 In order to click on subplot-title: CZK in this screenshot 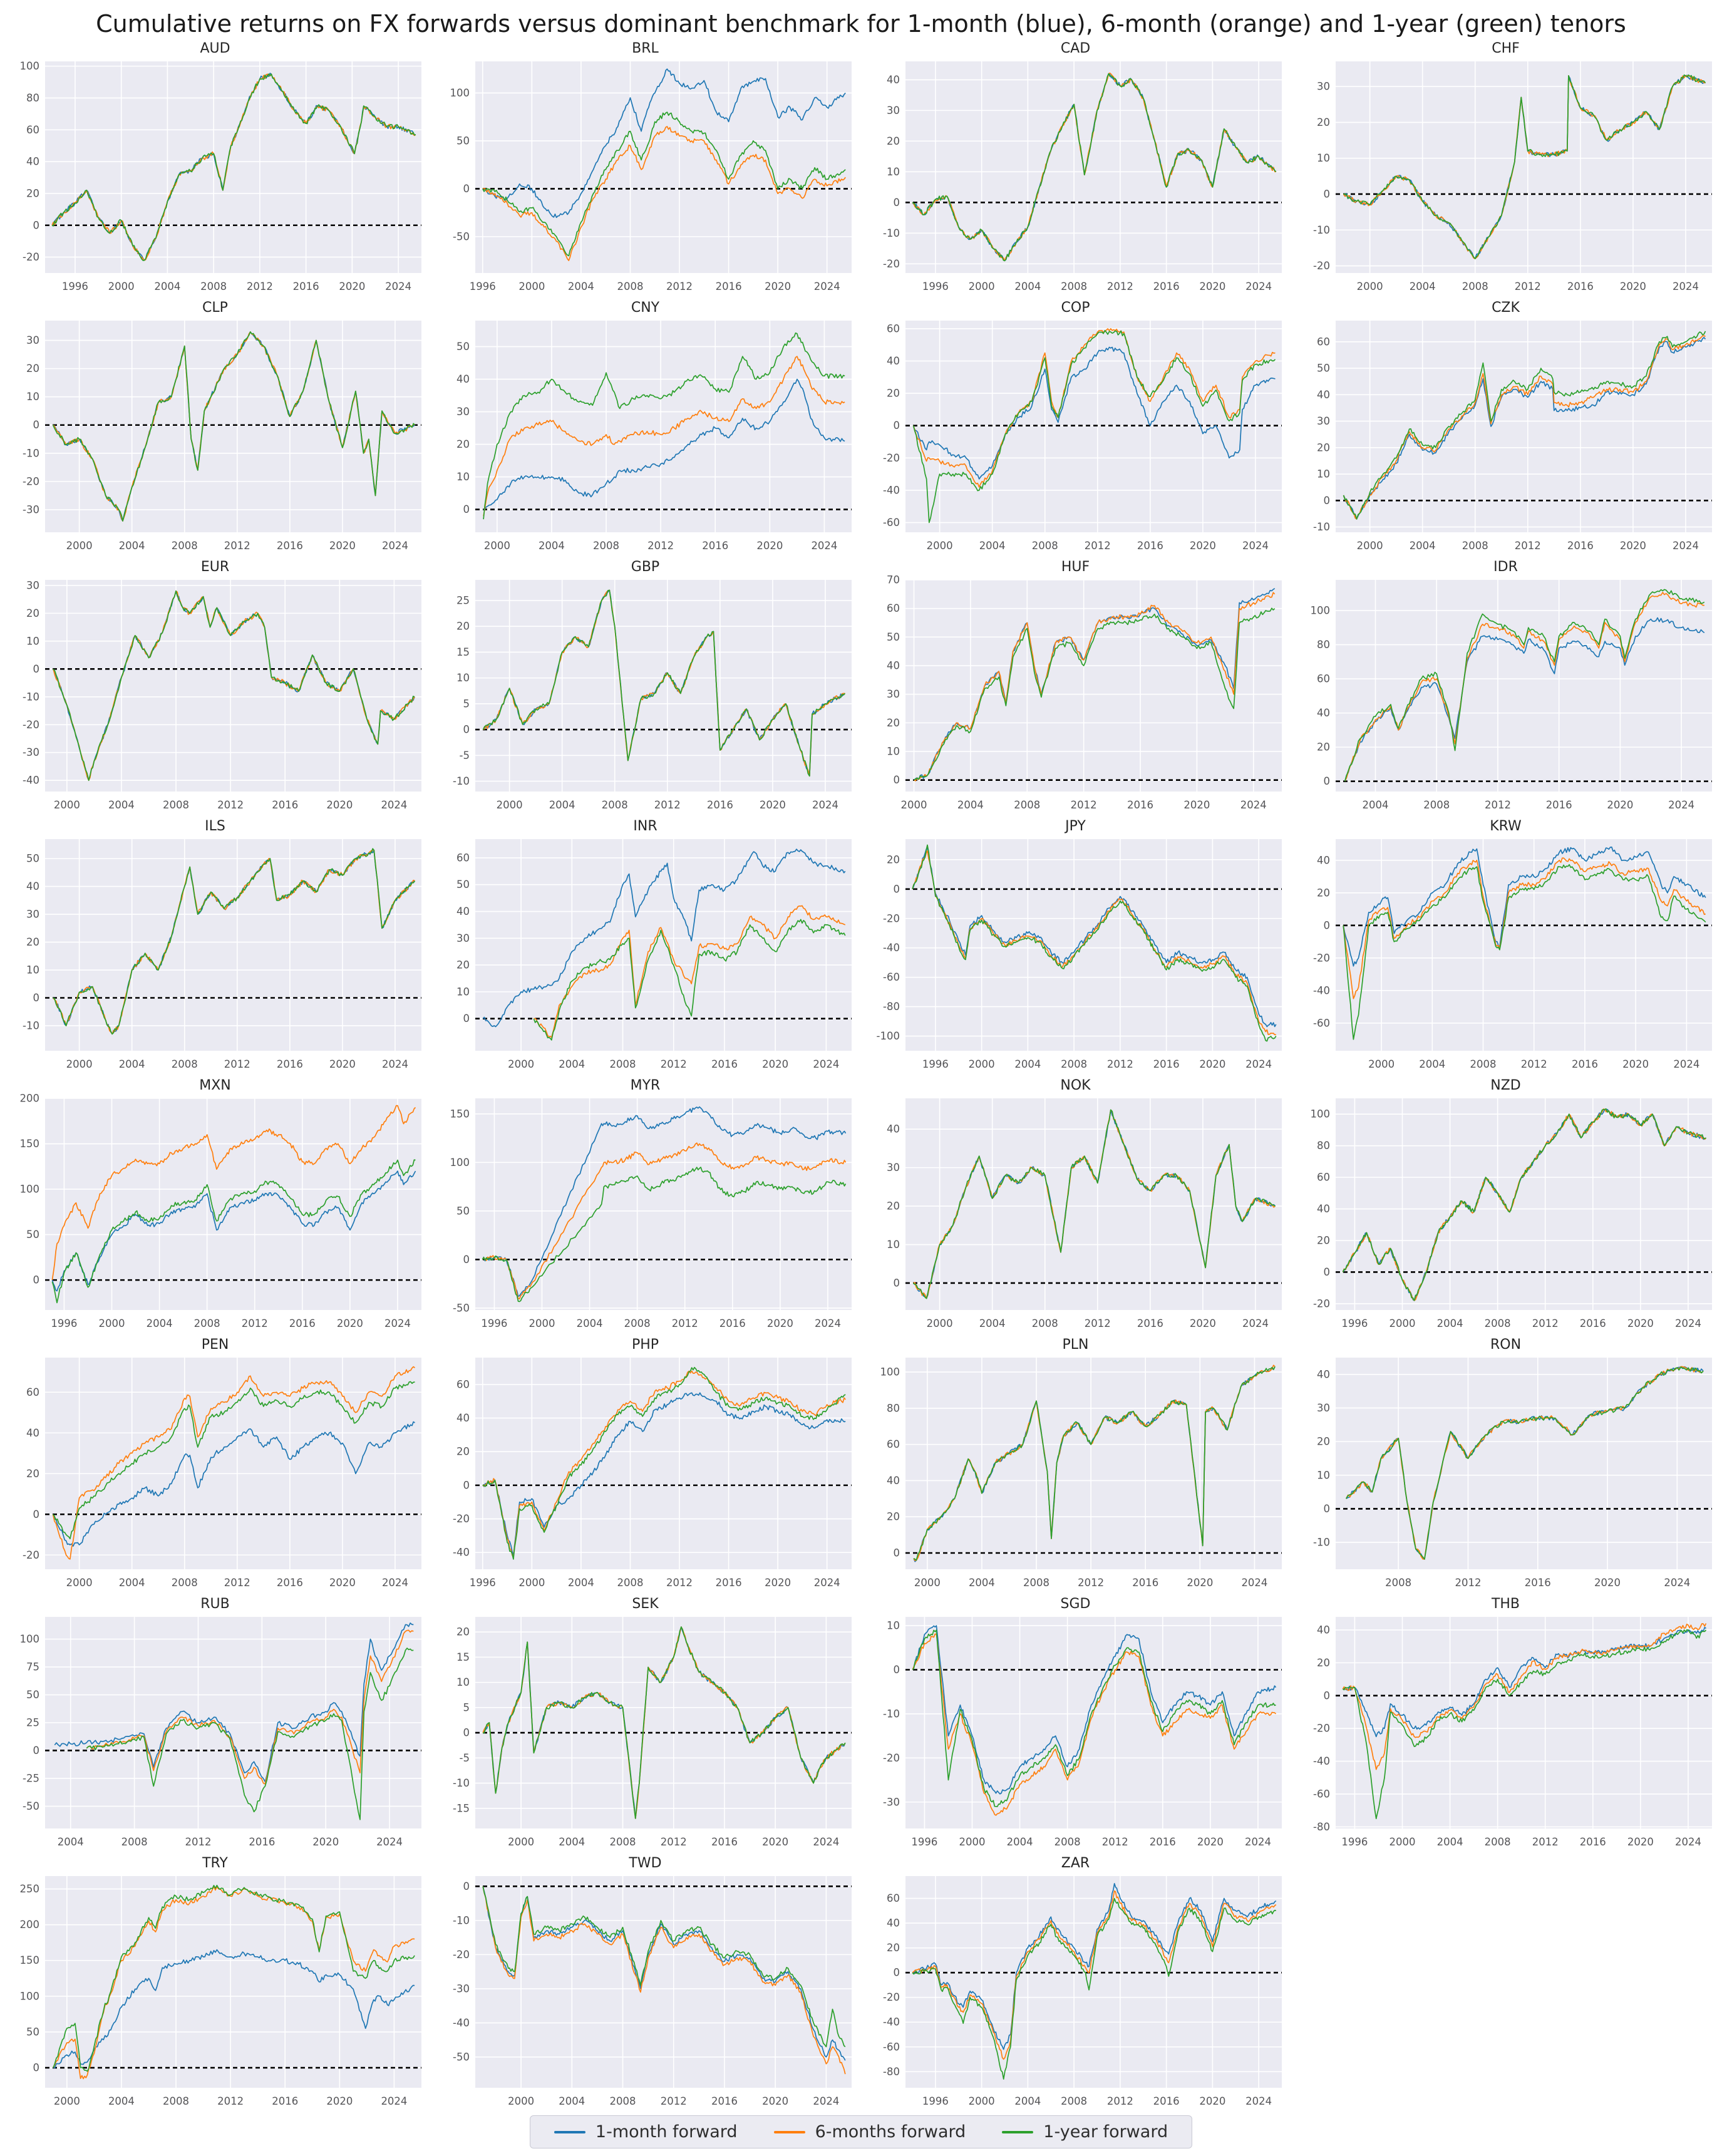, I will do `click(1506, 308)`.